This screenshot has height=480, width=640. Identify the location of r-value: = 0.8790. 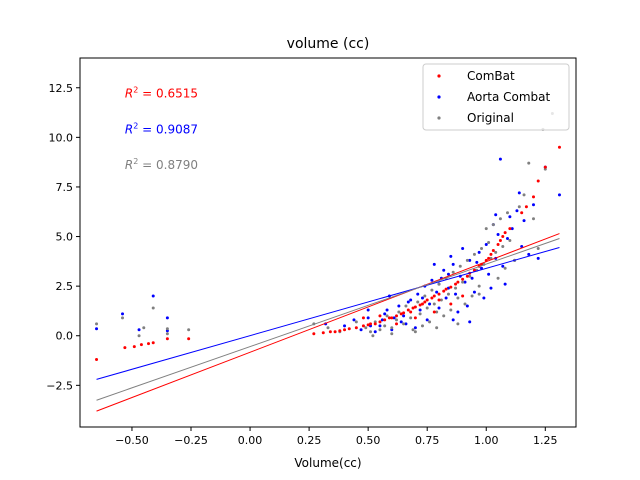
(168, 165).